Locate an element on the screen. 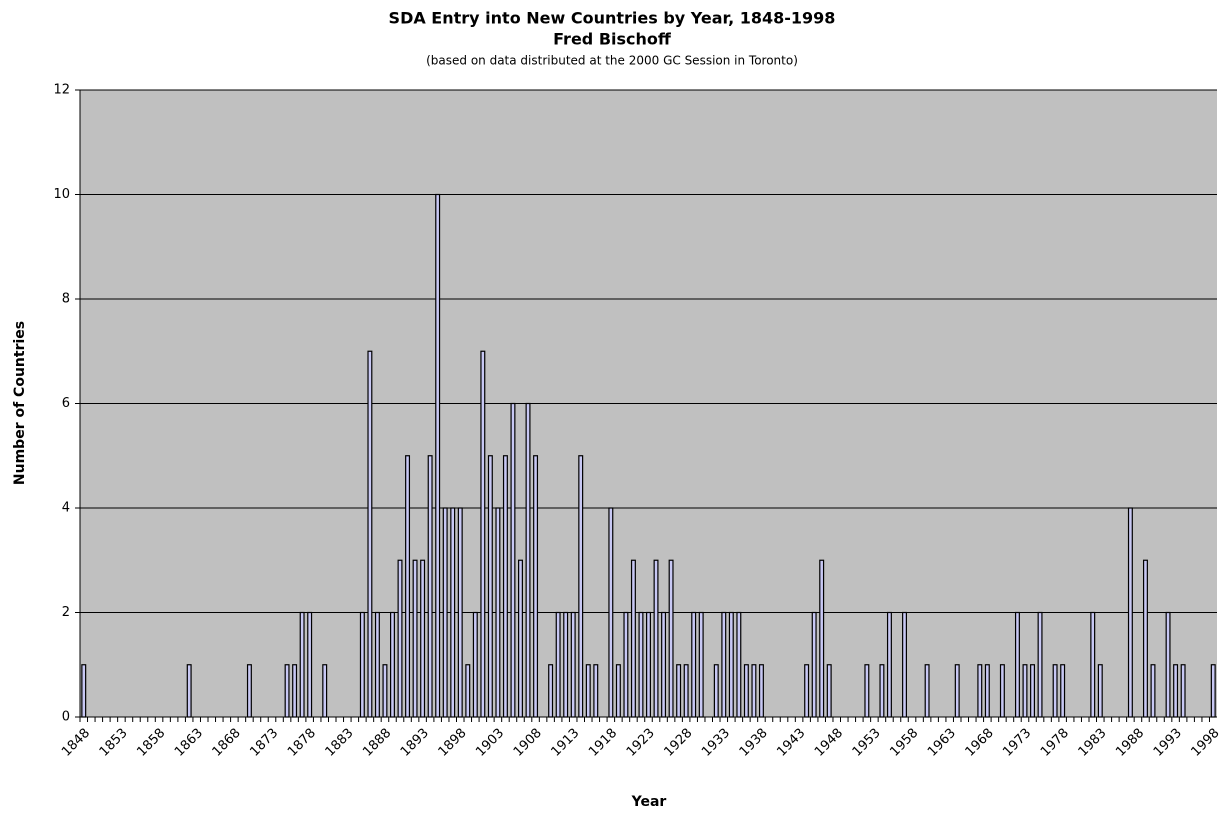 Image resolution: width=1225 pixels, height=817 pixels. y-tick-label: 10 is located at coordinates (61, 194).